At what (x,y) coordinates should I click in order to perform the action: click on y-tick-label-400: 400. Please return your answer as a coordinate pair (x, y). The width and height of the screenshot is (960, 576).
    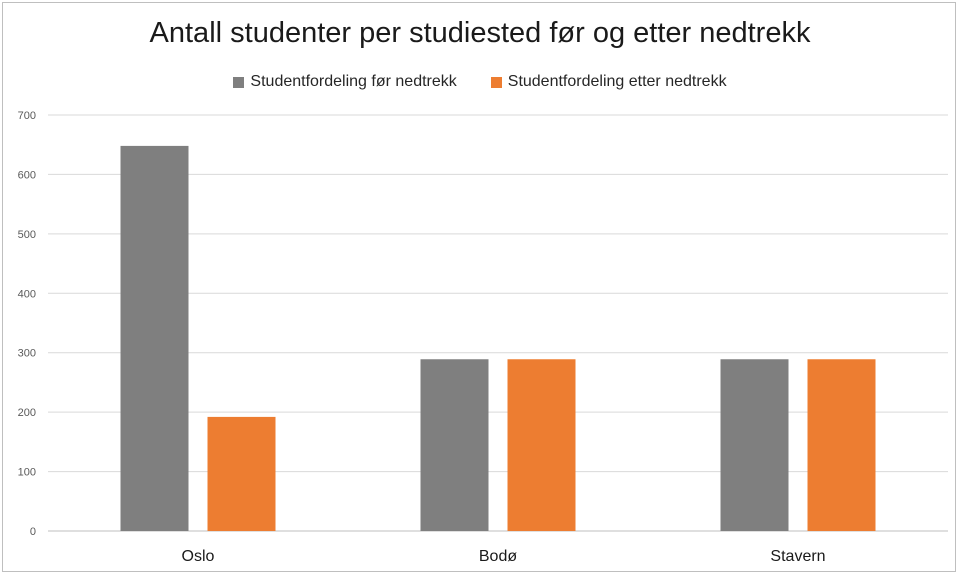
    Looking at the image, I should click on (27, 294).